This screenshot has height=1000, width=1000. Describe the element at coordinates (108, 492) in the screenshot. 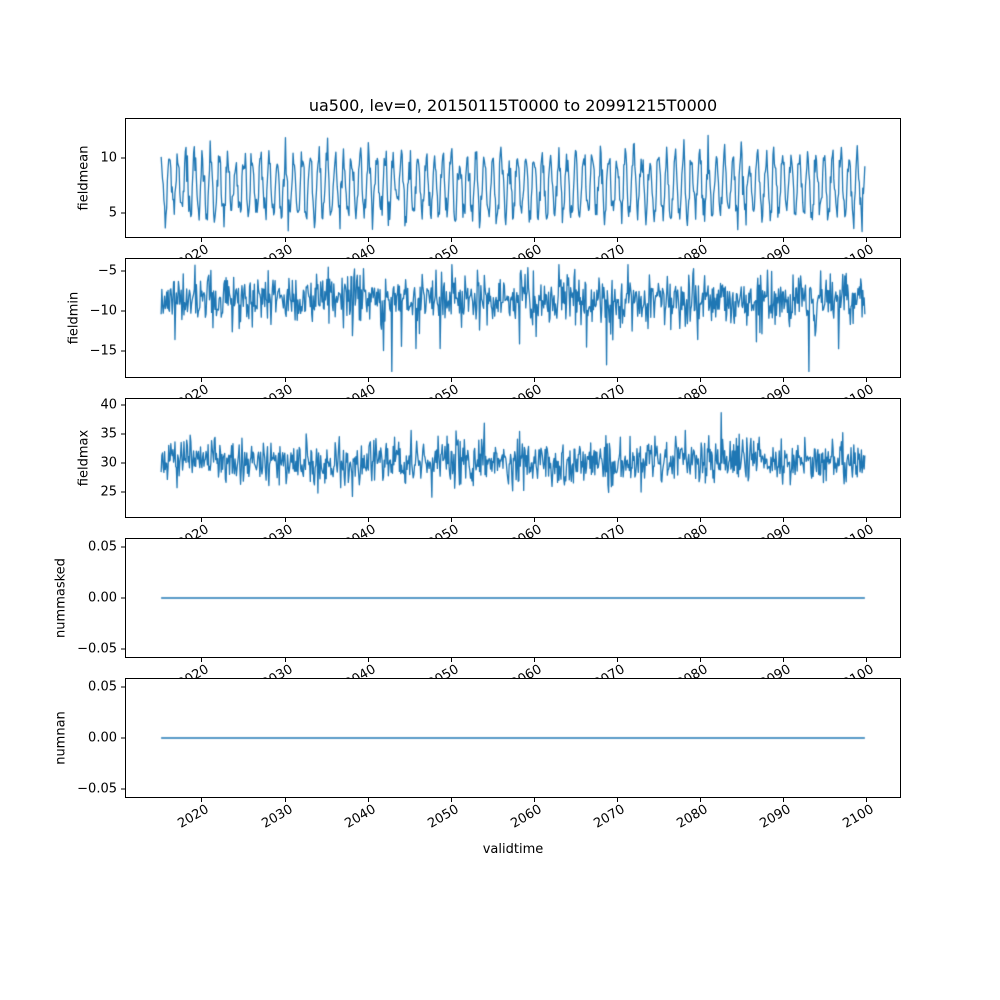

I see `y-tick-label: 25` at that location.